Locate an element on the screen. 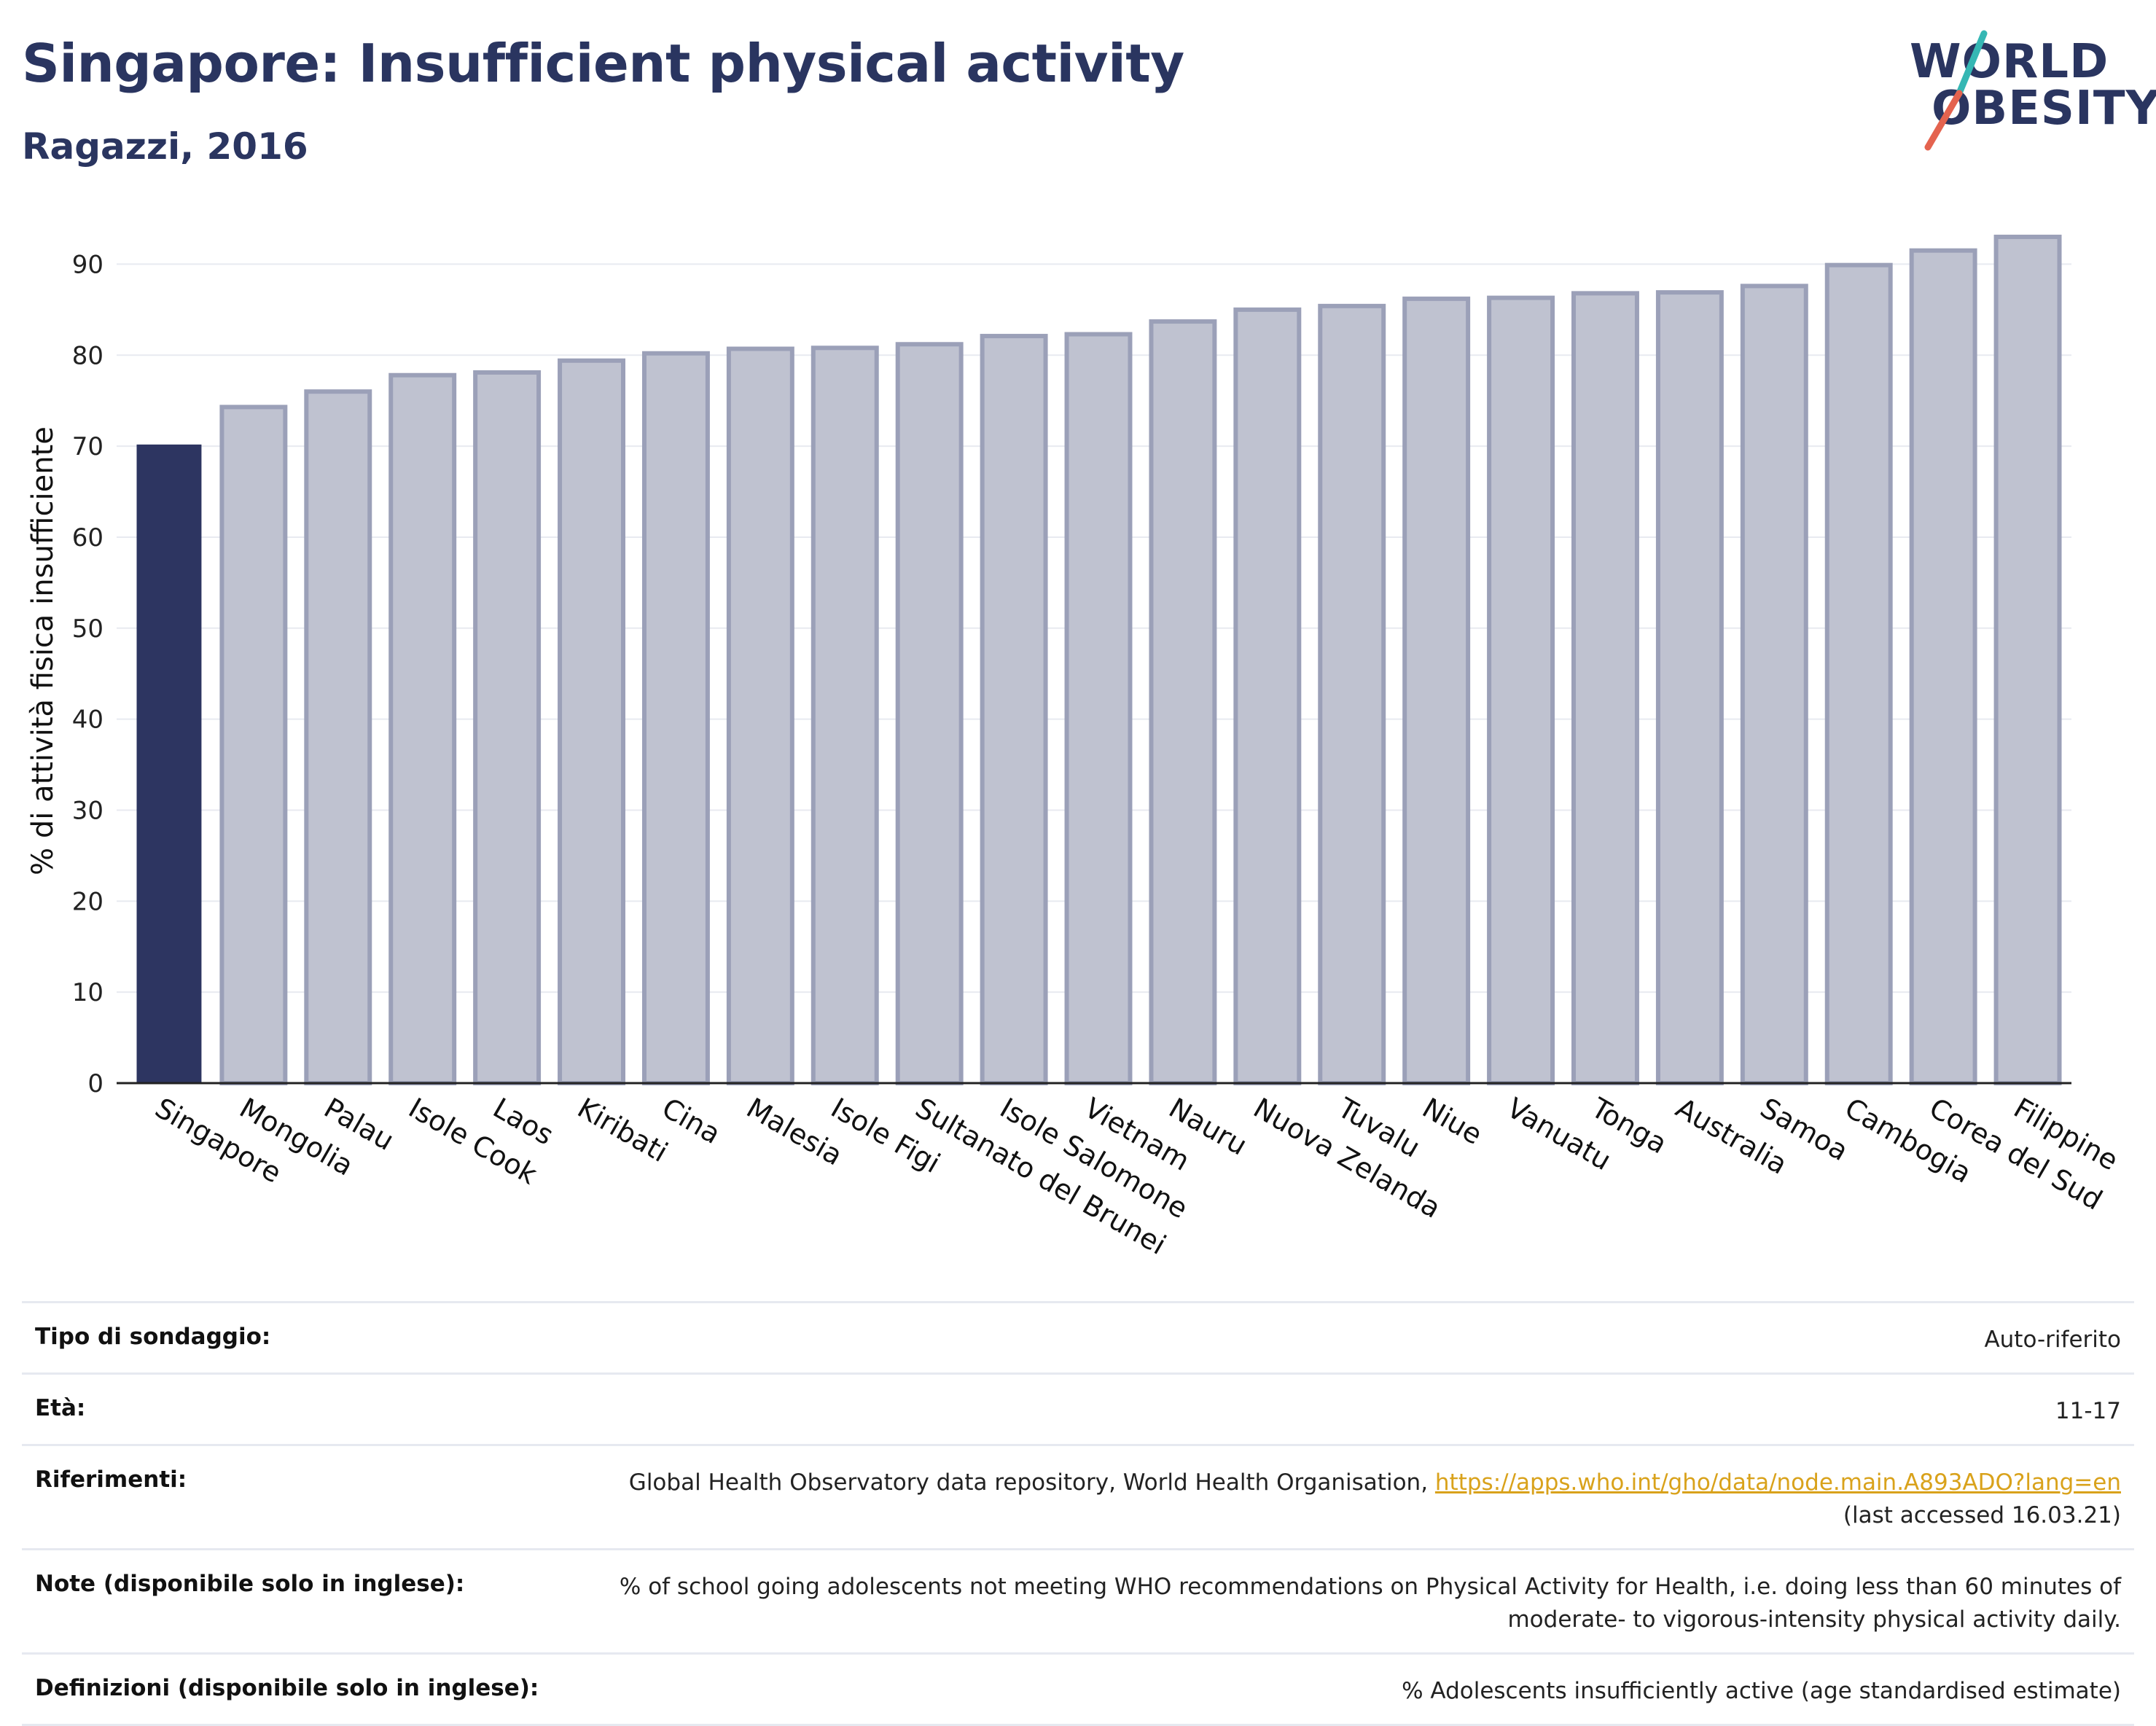 The width and height of the screenshot is (2156, 1726). y-tick-label: 50 is located at coordinates (87, 629).